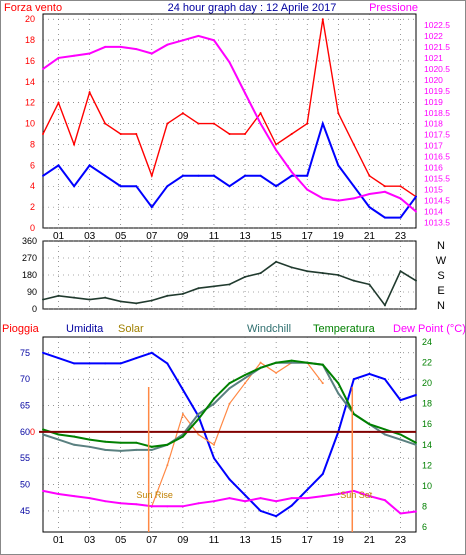 This screenshot has height=555, width=466. What do you see at coordinates (277, 540) in the screenshot?
I see `temp-humidity-x-tick: 15` at bounding box center [277, 540].